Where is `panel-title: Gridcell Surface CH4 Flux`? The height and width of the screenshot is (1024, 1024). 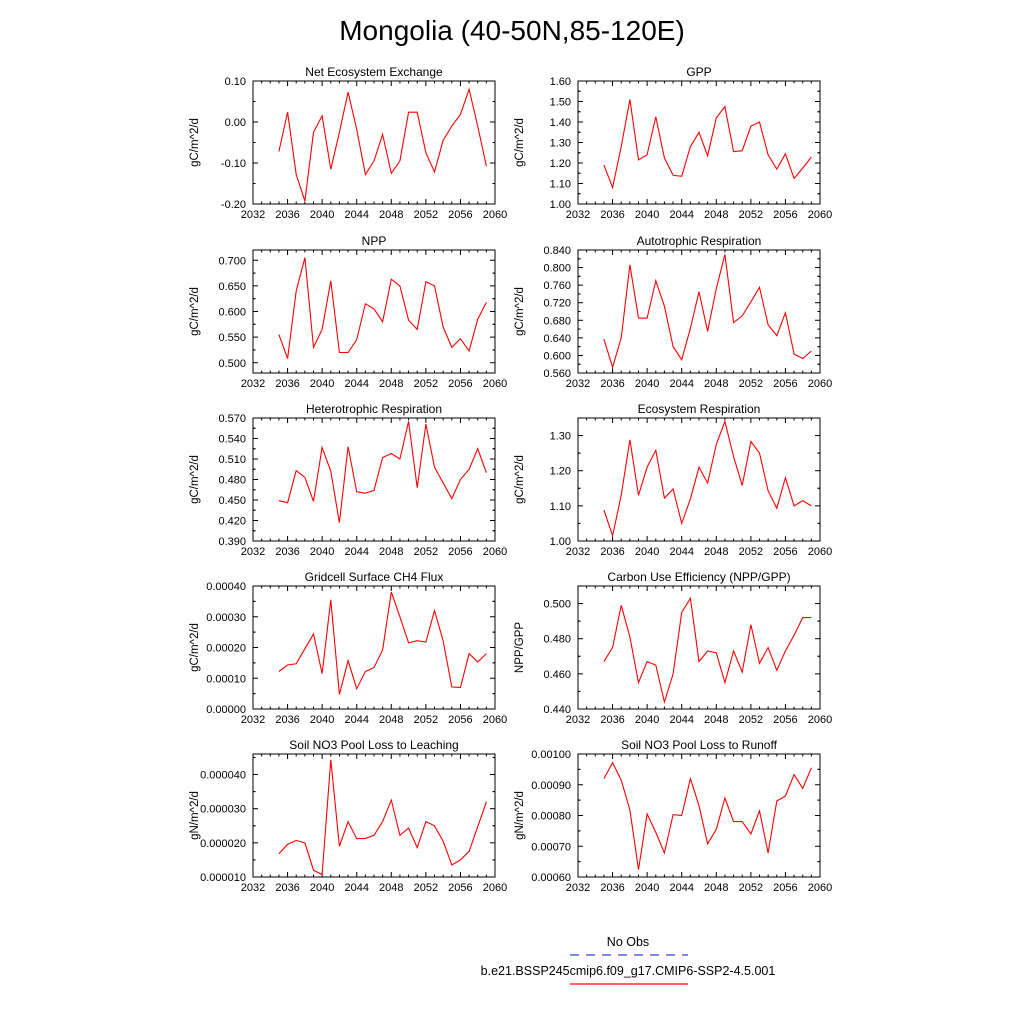 panel-title: Gridcell Surface CH4 Flux is located at coordinates (374, 577).